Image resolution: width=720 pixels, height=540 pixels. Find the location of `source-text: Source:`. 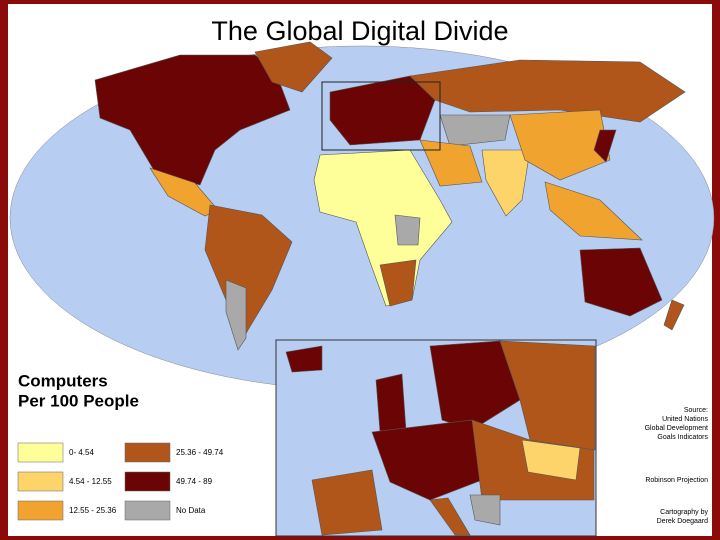

source-text: Source: is located at coordinates (696, 410).